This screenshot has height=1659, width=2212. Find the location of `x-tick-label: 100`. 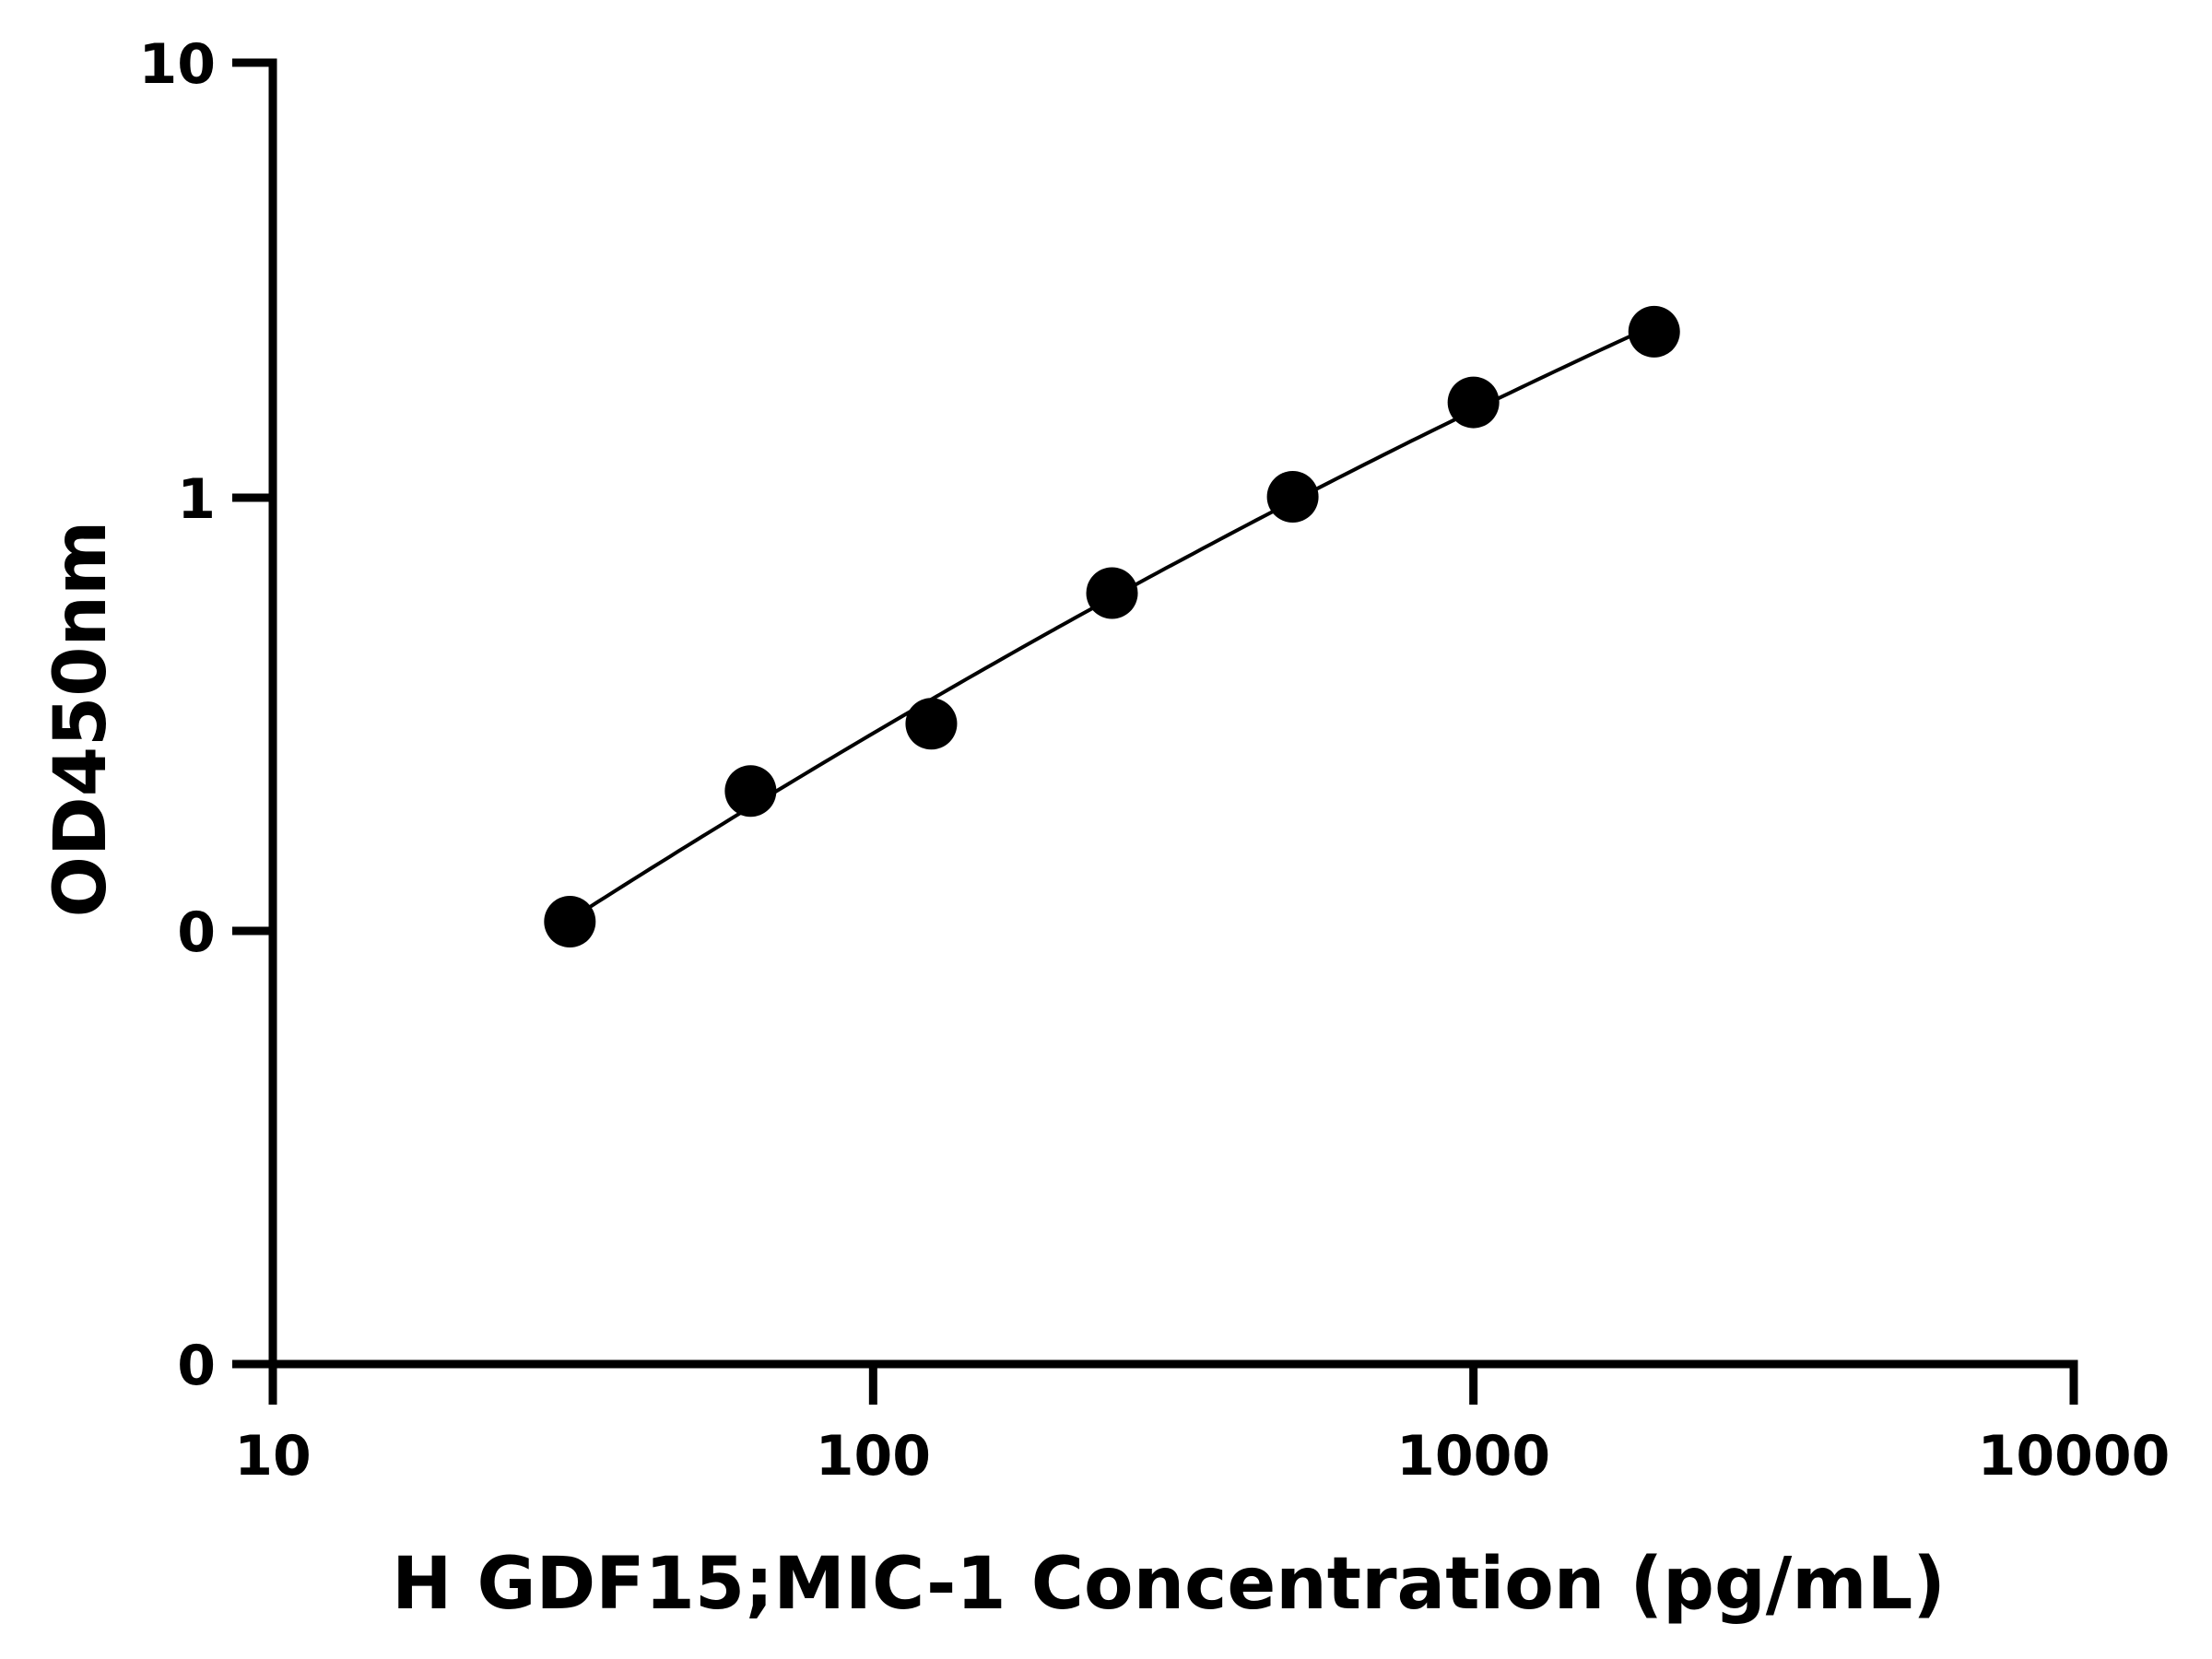

x-tick-label: 100 is located at coordinates (873, 1456).